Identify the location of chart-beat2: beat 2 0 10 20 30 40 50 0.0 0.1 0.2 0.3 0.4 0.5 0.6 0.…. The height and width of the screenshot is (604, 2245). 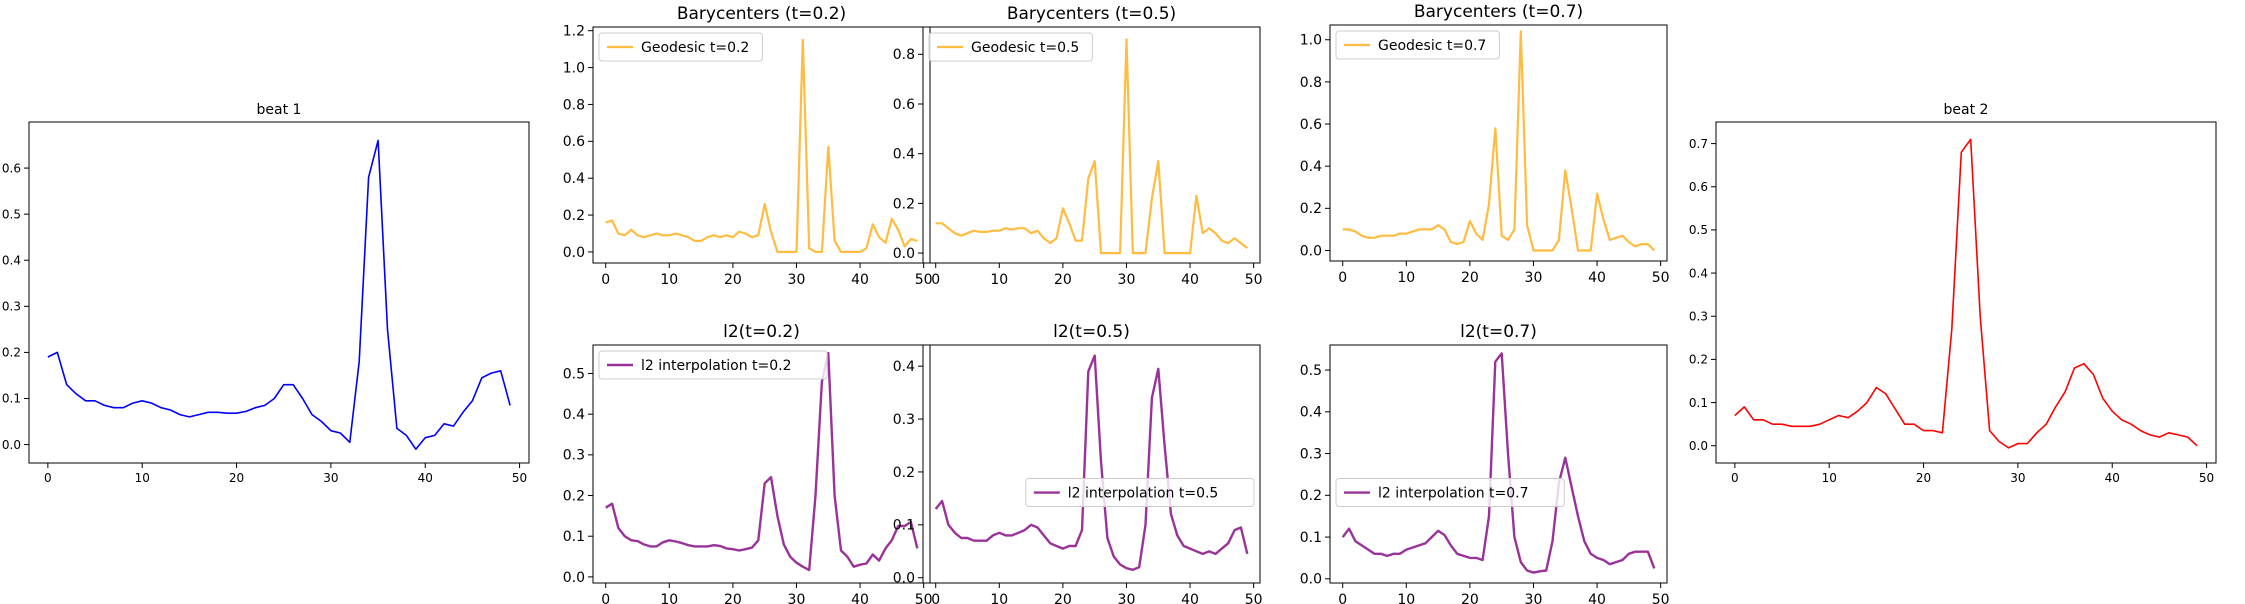
(1953, 293).